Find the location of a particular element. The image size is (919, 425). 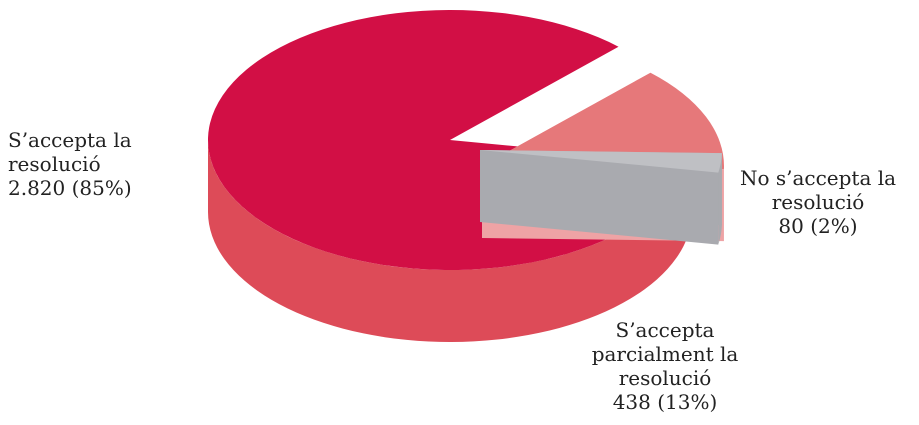

slice-label-not-accepted: No s’accepta la resolució 80 (2%) is located at coordinates (818, 202).